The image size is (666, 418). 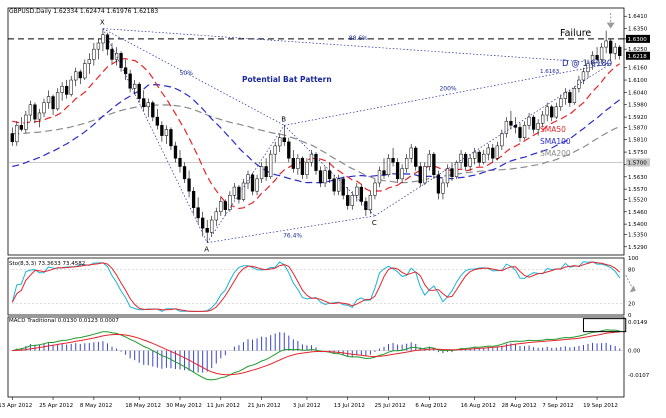 What do you see at coordinates (264, 406) in the screenshot?
I see `date-tick-label: 21 Jun 2012` at bounding box center [264, 406].